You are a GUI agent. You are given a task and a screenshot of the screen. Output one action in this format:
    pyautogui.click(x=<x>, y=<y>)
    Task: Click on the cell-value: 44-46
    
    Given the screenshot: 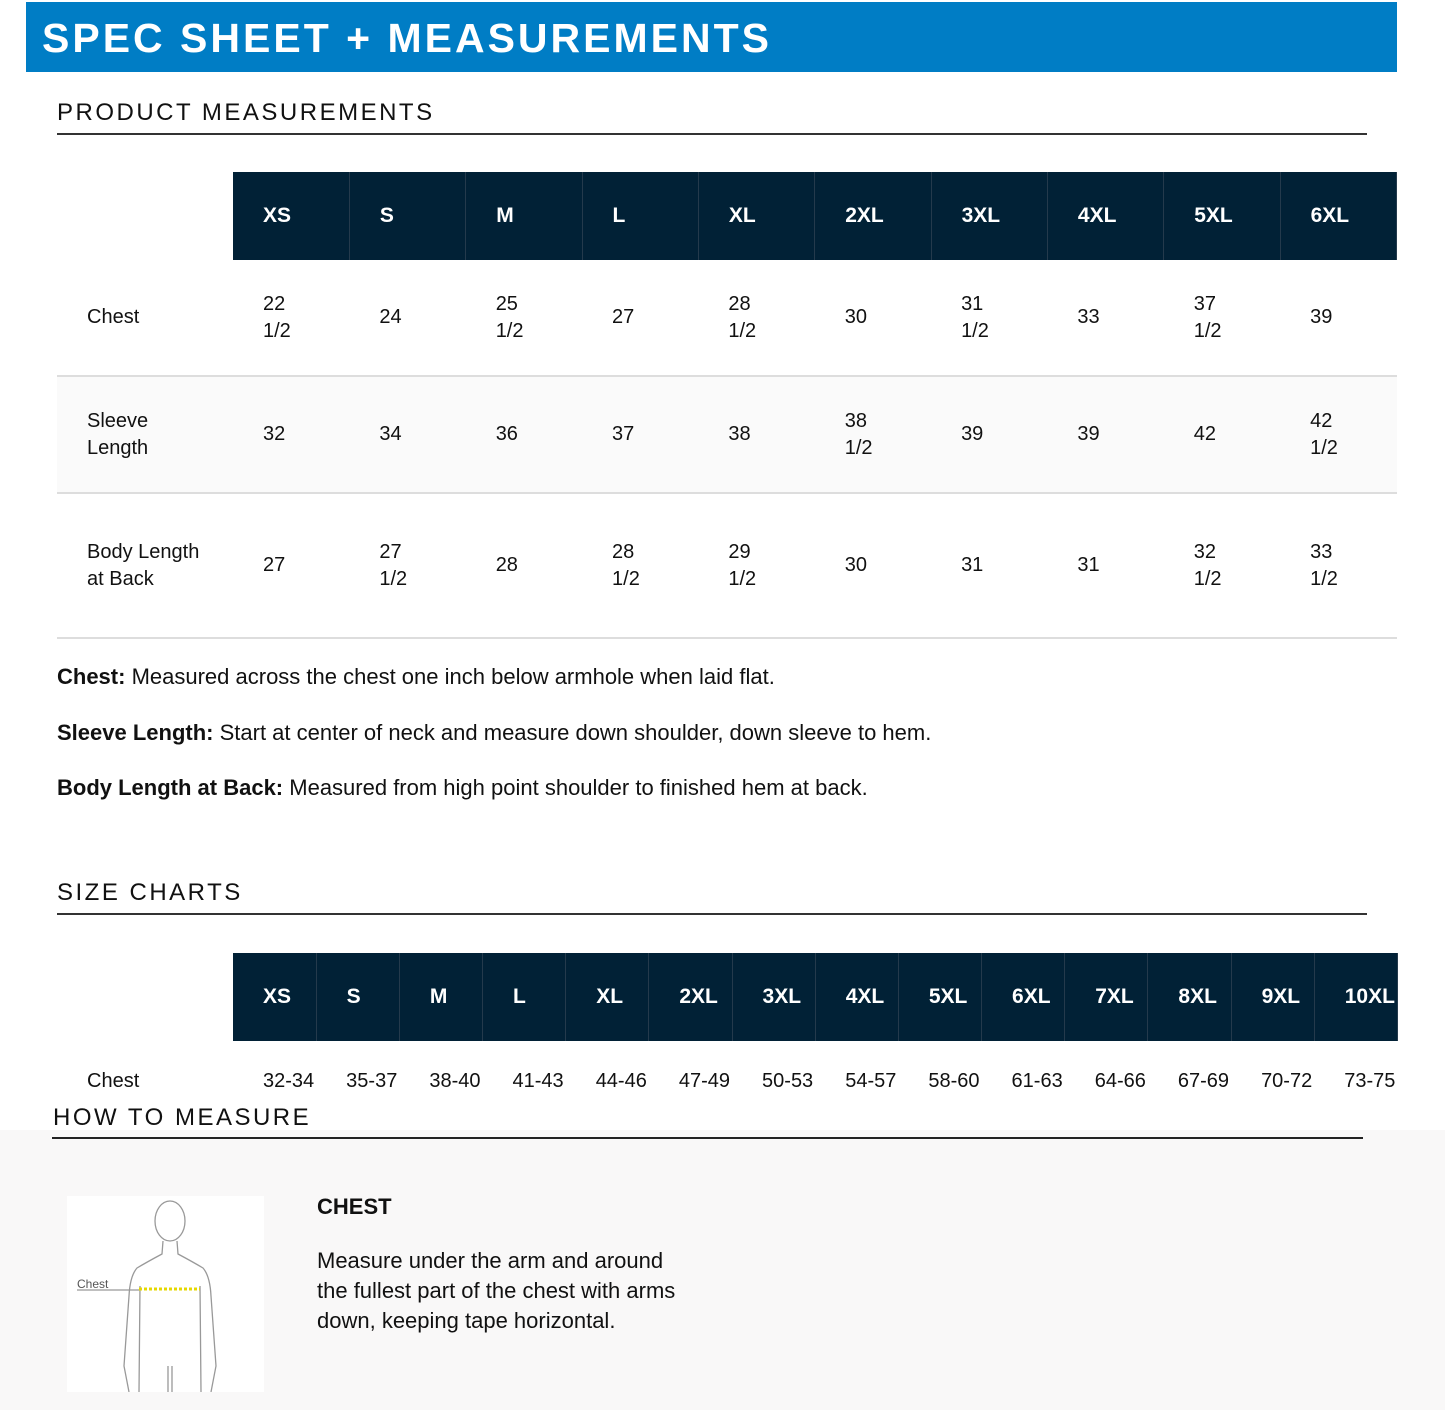 What is the action you would take?
    pyautogui.click(x=621, y=1080)
    